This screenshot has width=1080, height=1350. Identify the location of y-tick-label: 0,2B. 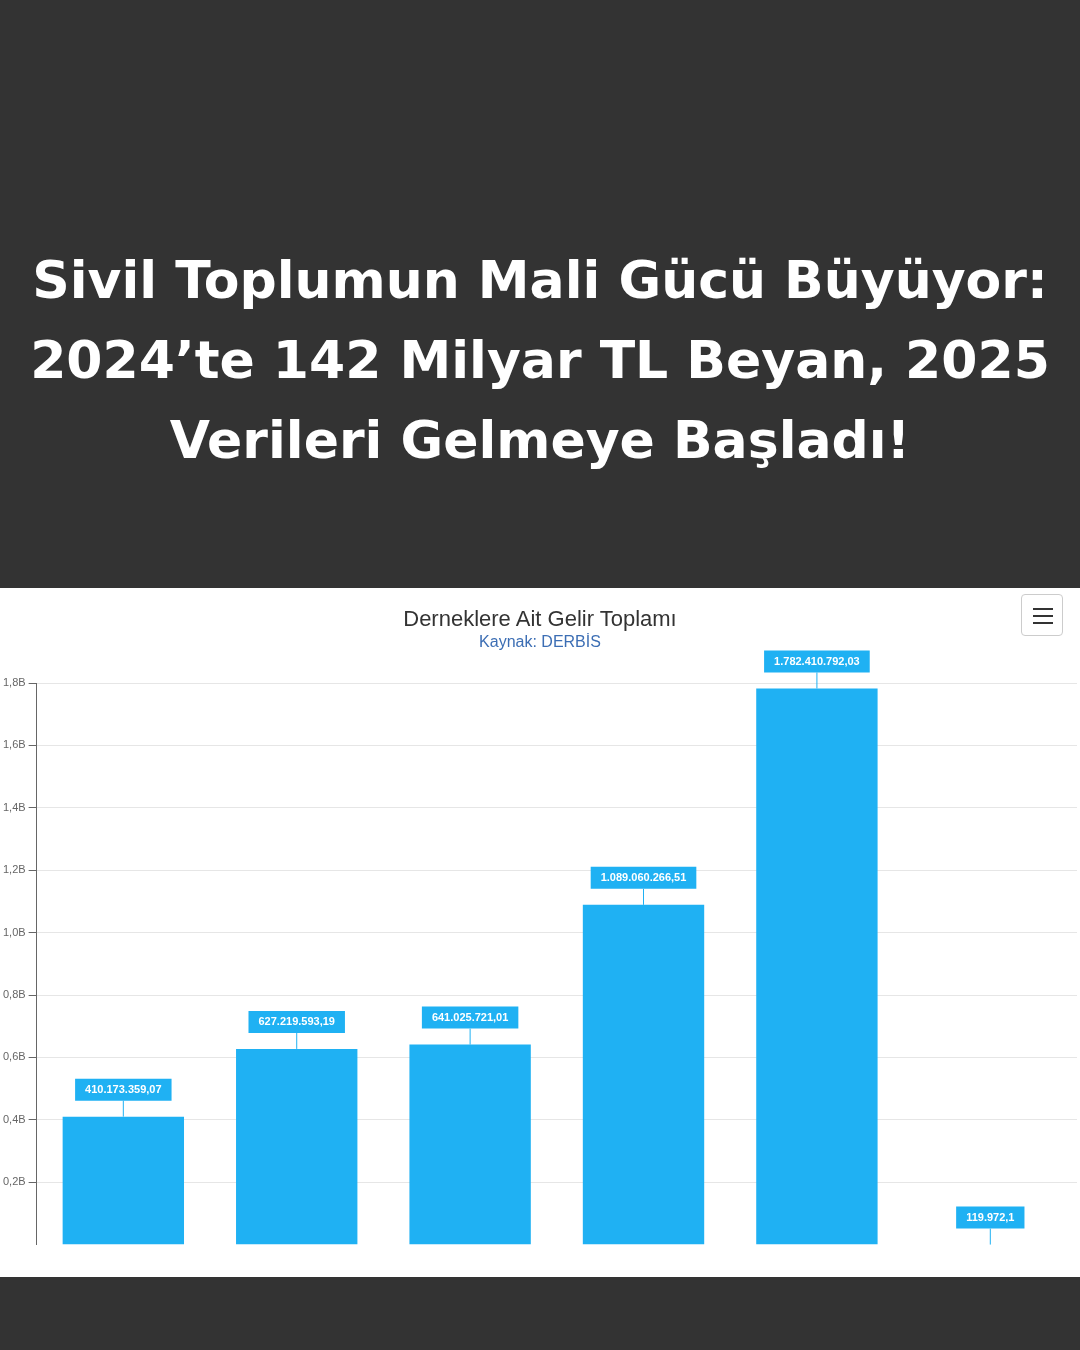
(14, 1181).